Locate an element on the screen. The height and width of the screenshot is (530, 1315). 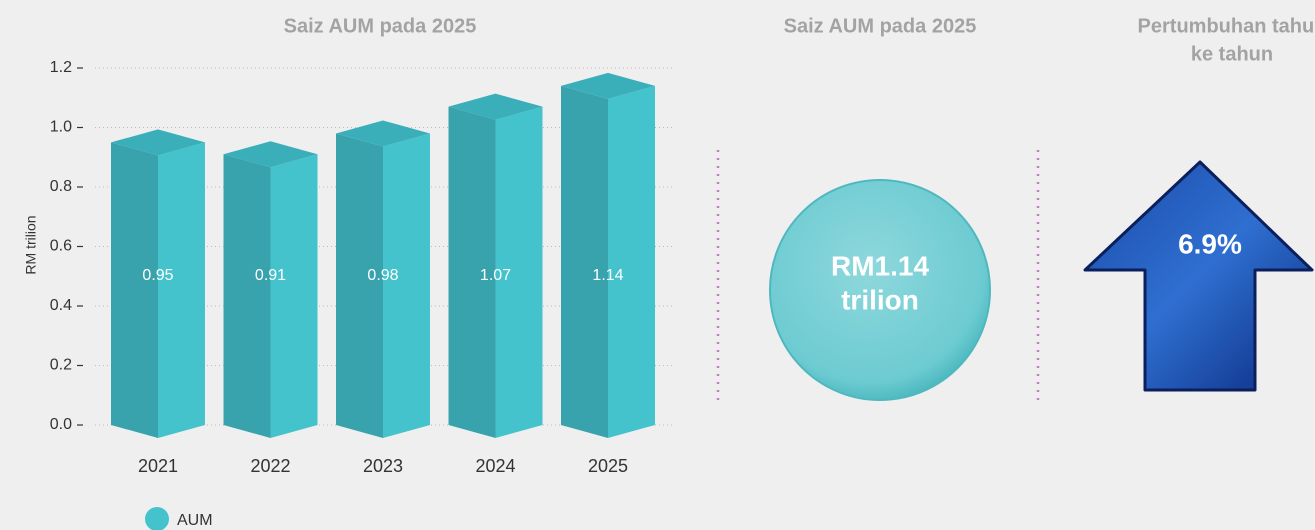
y-tick-label: 0.8 is located at coordinates (61, 186).